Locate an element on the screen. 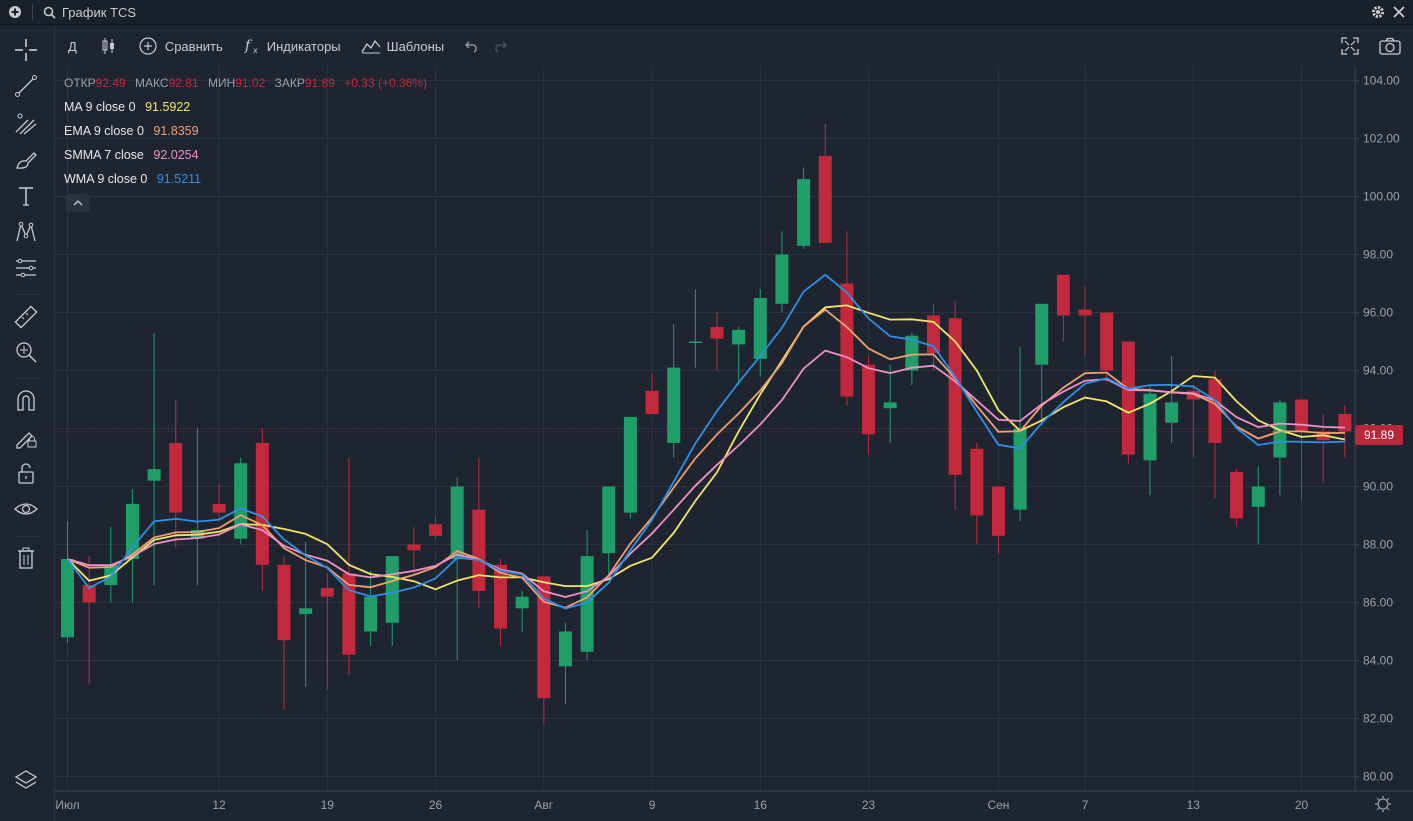 This screenshot has height=821, width=1413. brush-icon is located at coordinates (26, 160).